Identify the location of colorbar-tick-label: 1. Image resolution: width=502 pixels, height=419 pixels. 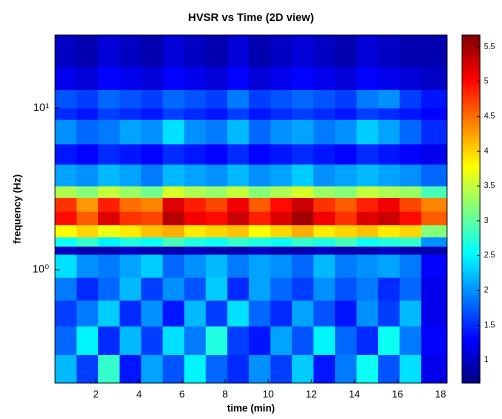
(486, 359).